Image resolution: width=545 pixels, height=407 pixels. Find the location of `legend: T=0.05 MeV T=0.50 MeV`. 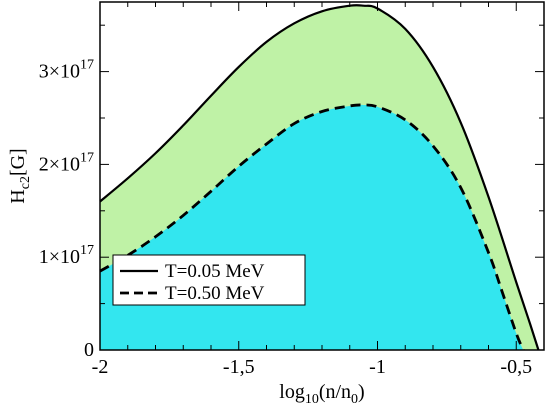

legend: T=0.05 MeV T=0.50 MeV is located at coordinates (209, 280).